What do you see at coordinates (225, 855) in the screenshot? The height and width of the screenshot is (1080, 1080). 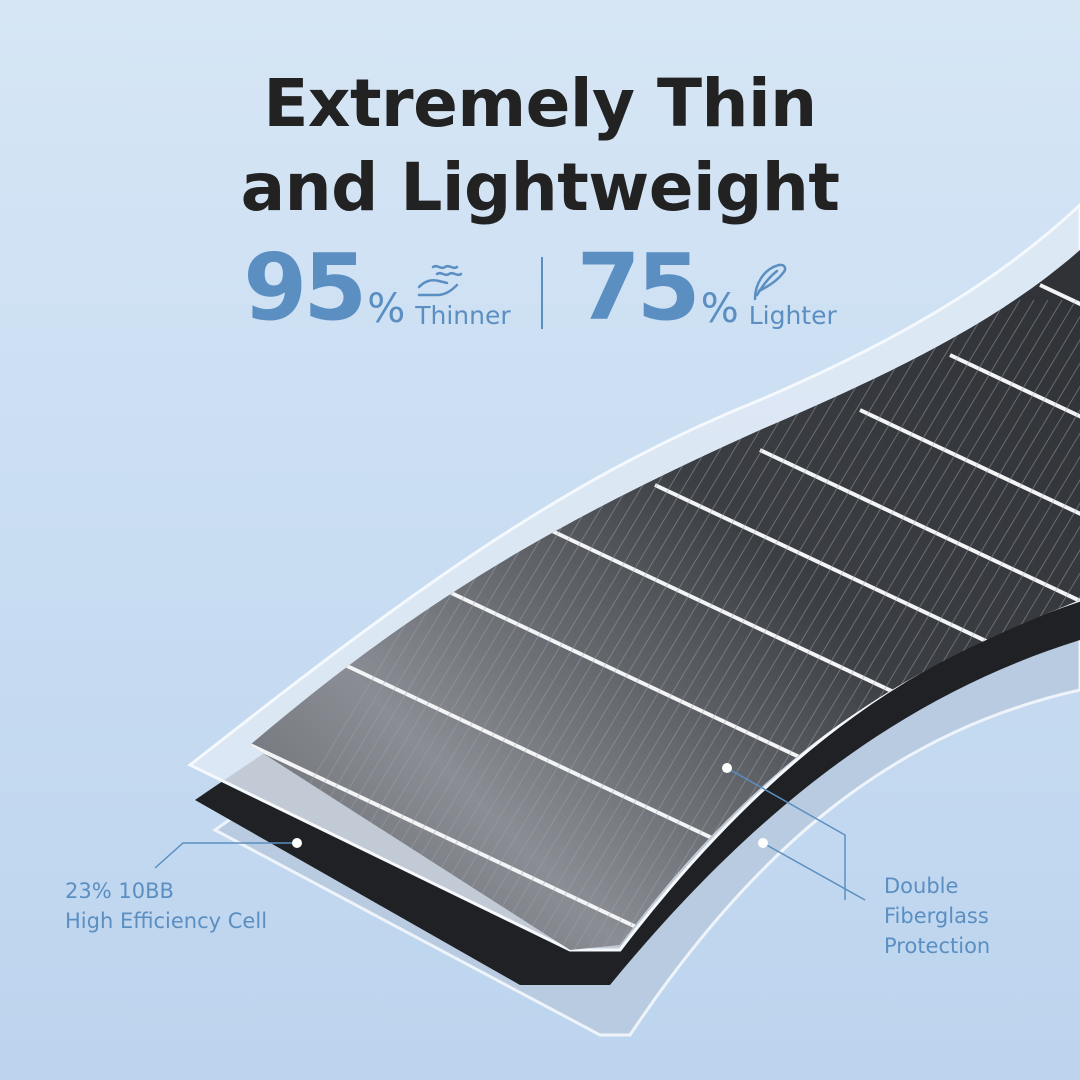 I see `cell-callout-line` at bounding box center [225, 855].